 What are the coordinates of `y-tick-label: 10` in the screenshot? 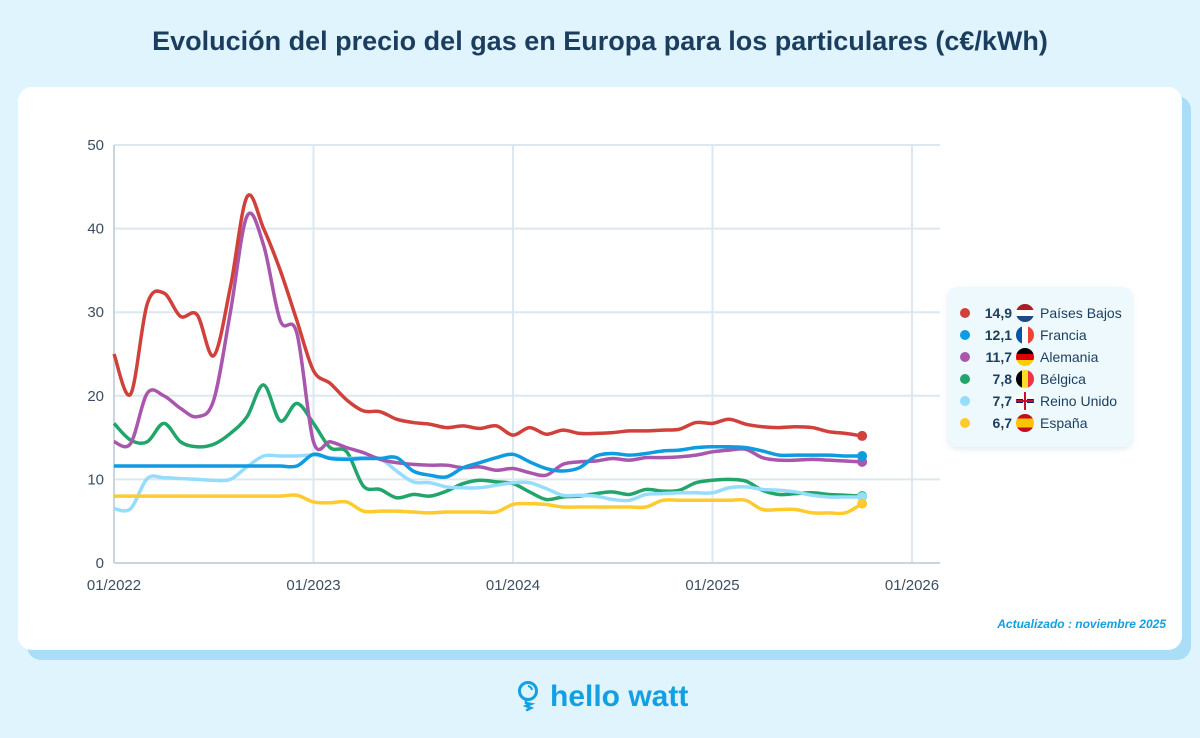 It's located at (95, 479).